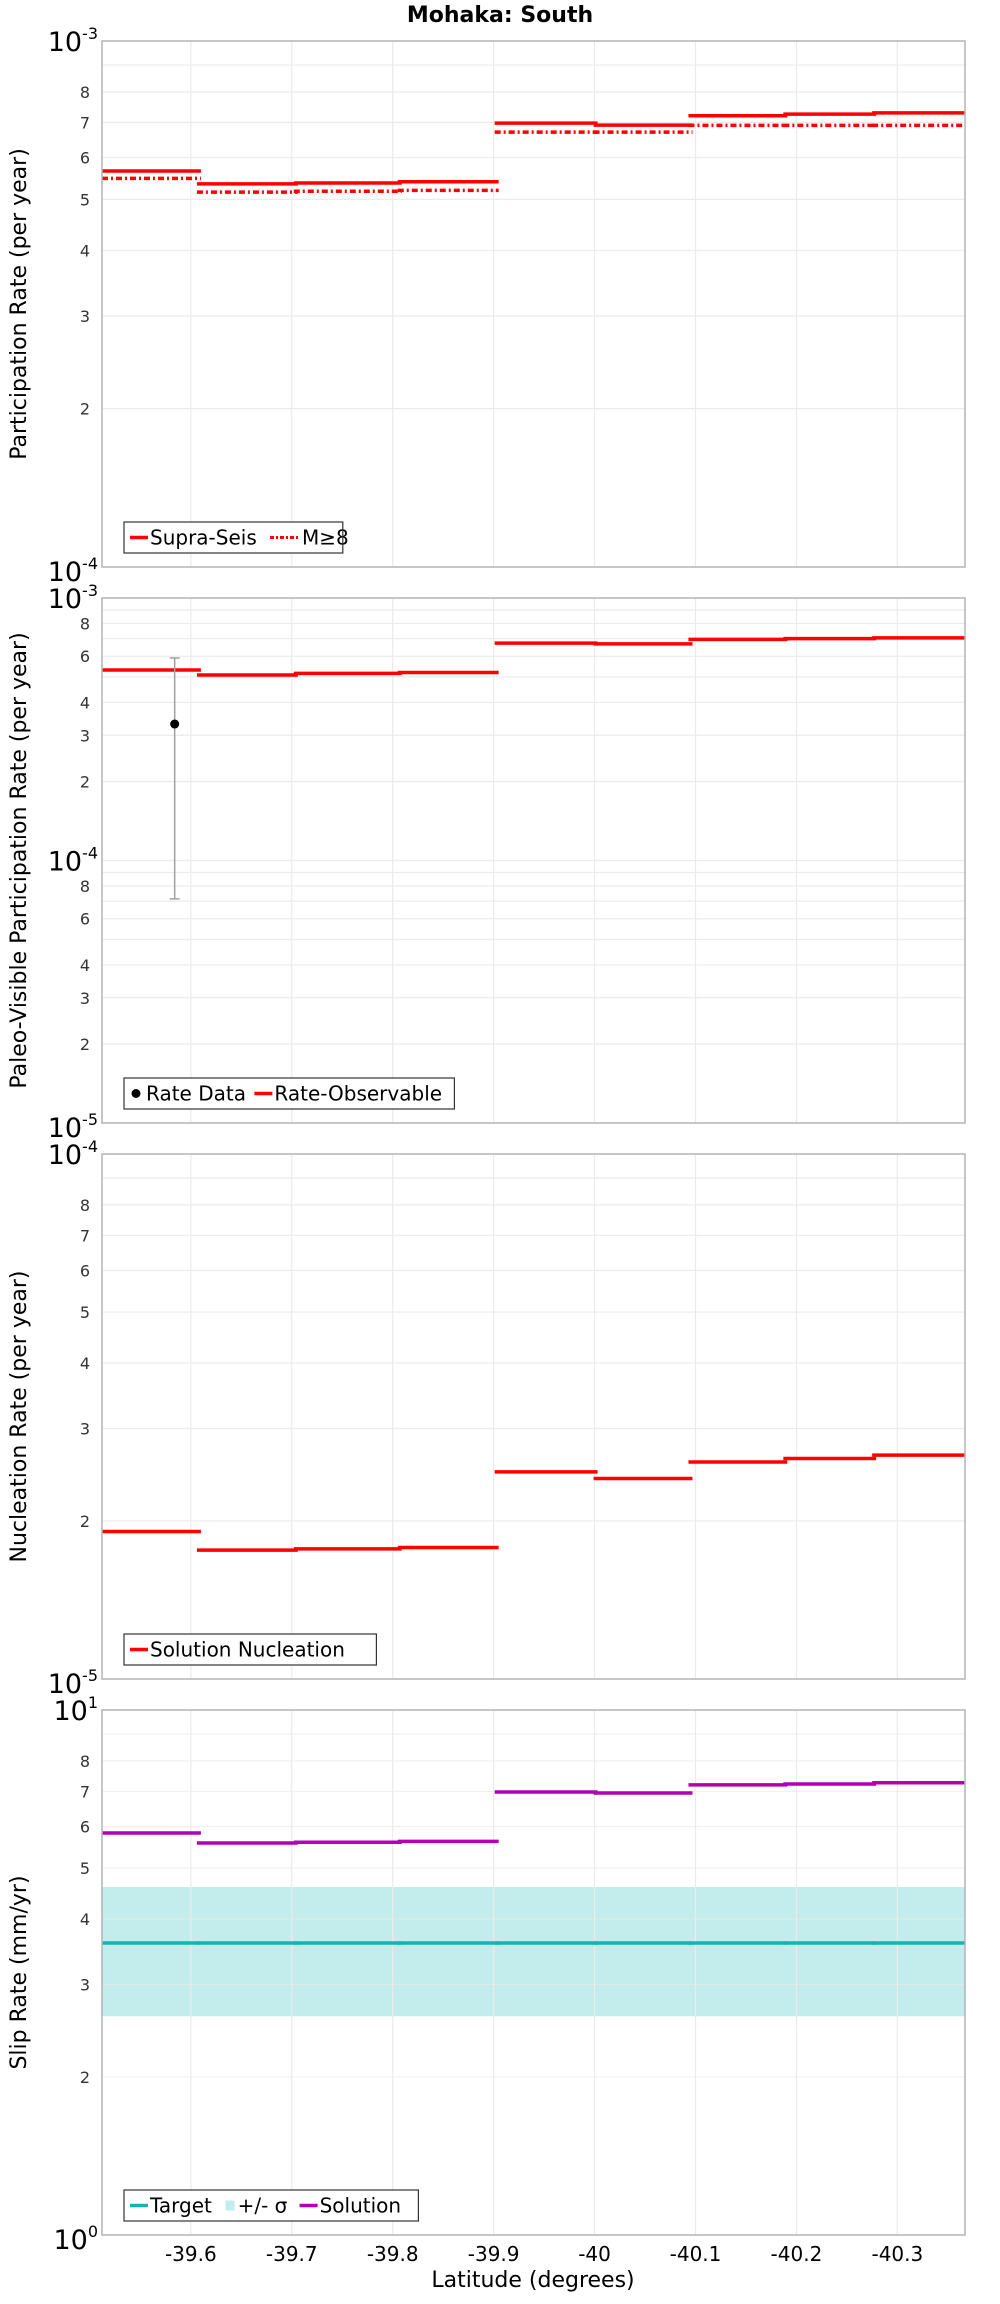 This screenshot has width=1000, height=2304. I want to click on legend-item-target: Target, so click(171, 2206).